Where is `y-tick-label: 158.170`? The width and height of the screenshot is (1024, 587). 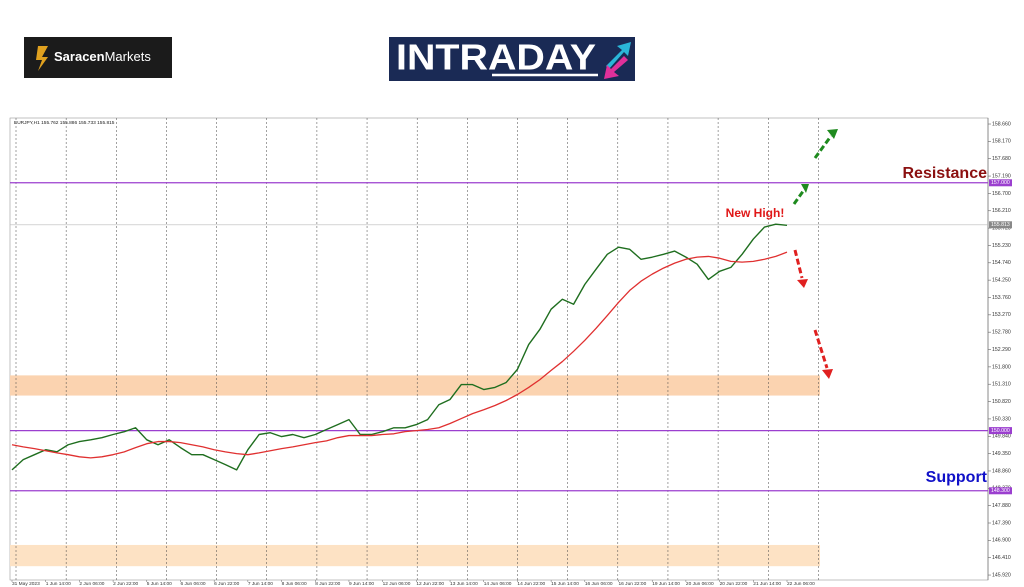
y-tick-label: 158.170 is located at coordinates (1001, 142).